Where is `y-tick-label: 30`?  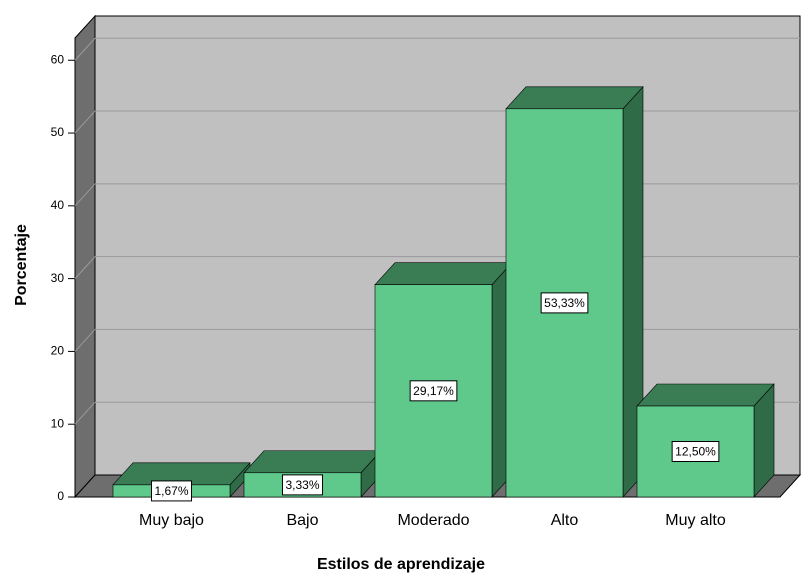 y-tick-label: 30 is located at coordinates (58, 278).